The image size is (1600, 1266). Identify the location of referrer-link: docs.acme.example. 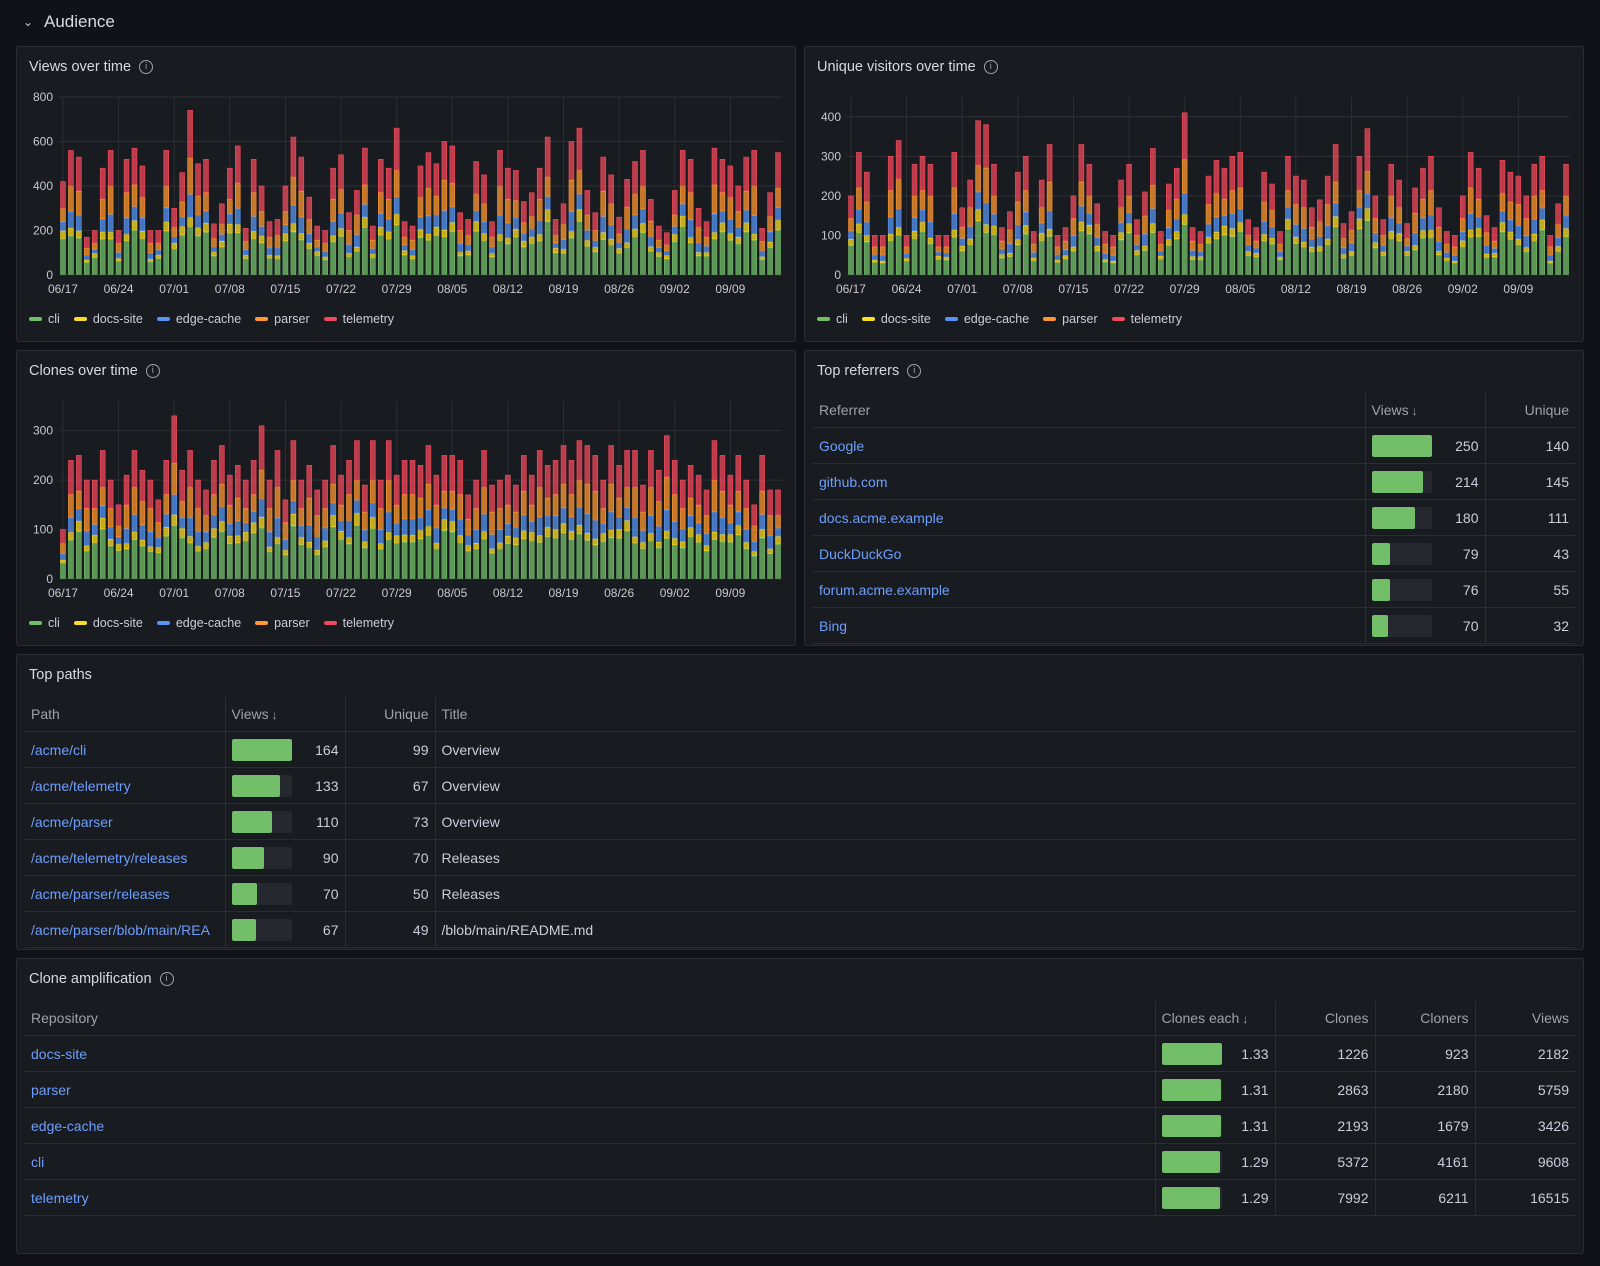
(881, 517).